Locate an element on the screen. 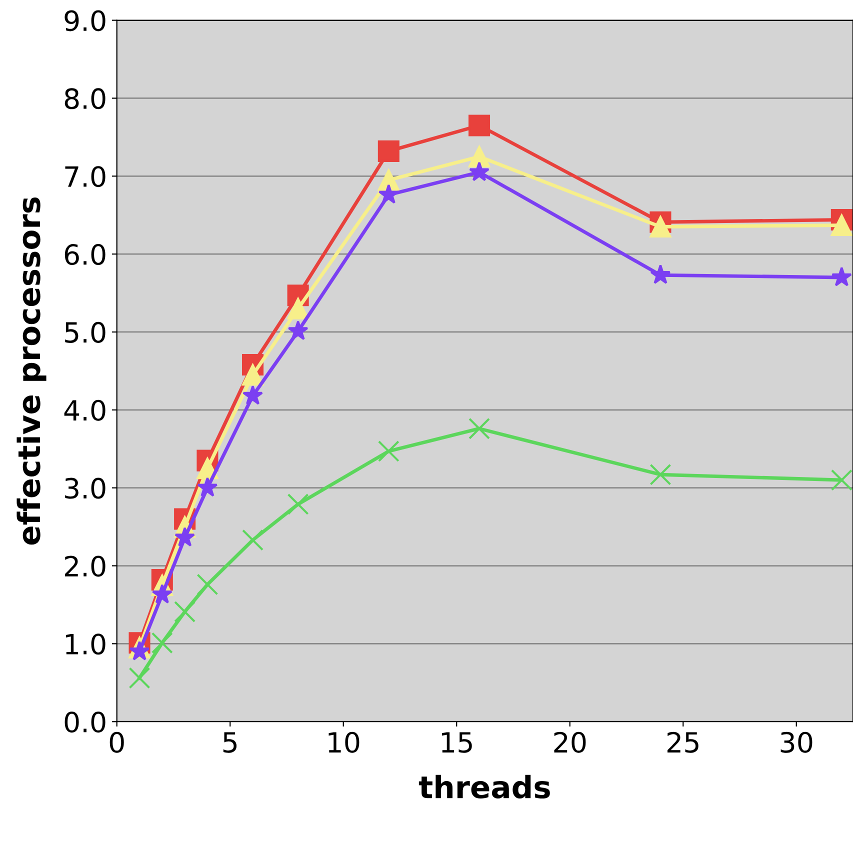 This screenshot has height=845, width=853. x-tick-label: 5 is located at coordinates (230, 742).